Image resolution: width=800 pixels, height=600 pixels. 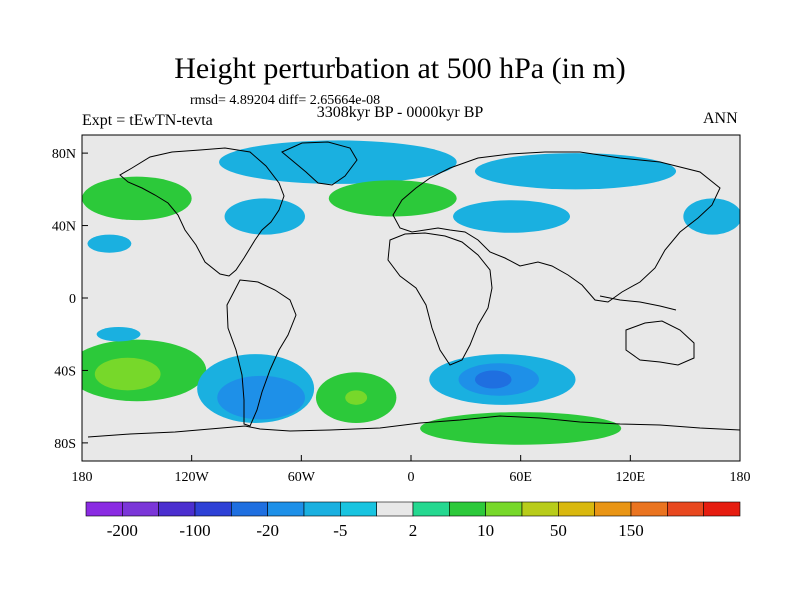 What do you see at coordinates (485, 530) in the screenshot?
I see `colorbar-label: 10` at bounding box center [485, 530].